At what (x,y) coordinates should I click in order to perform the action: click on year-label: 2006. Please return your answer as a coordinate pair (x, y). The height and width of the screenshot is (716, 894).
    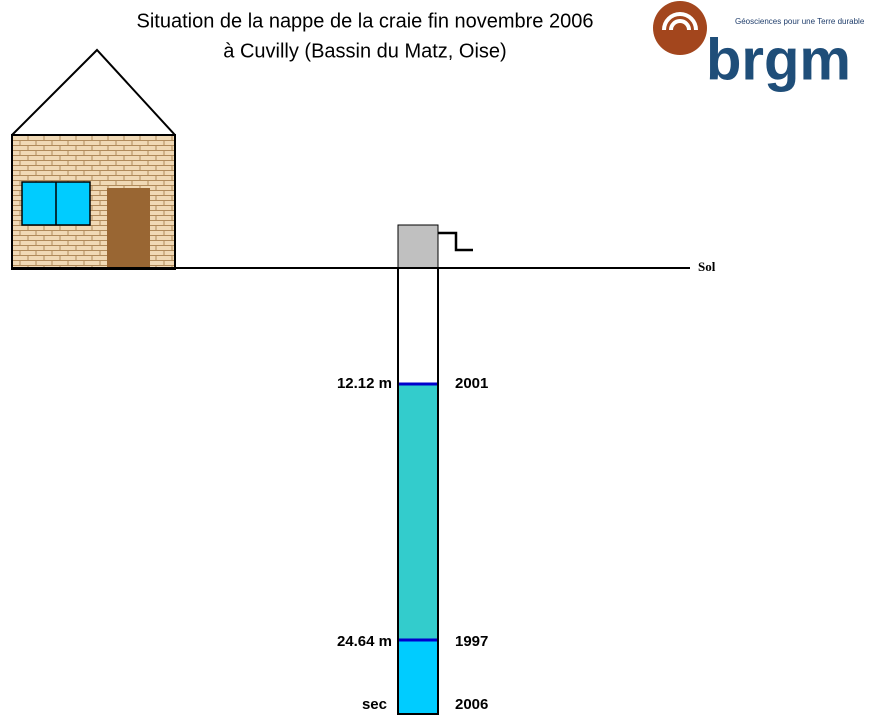
    Looking at the image, I should click on (471, 704).